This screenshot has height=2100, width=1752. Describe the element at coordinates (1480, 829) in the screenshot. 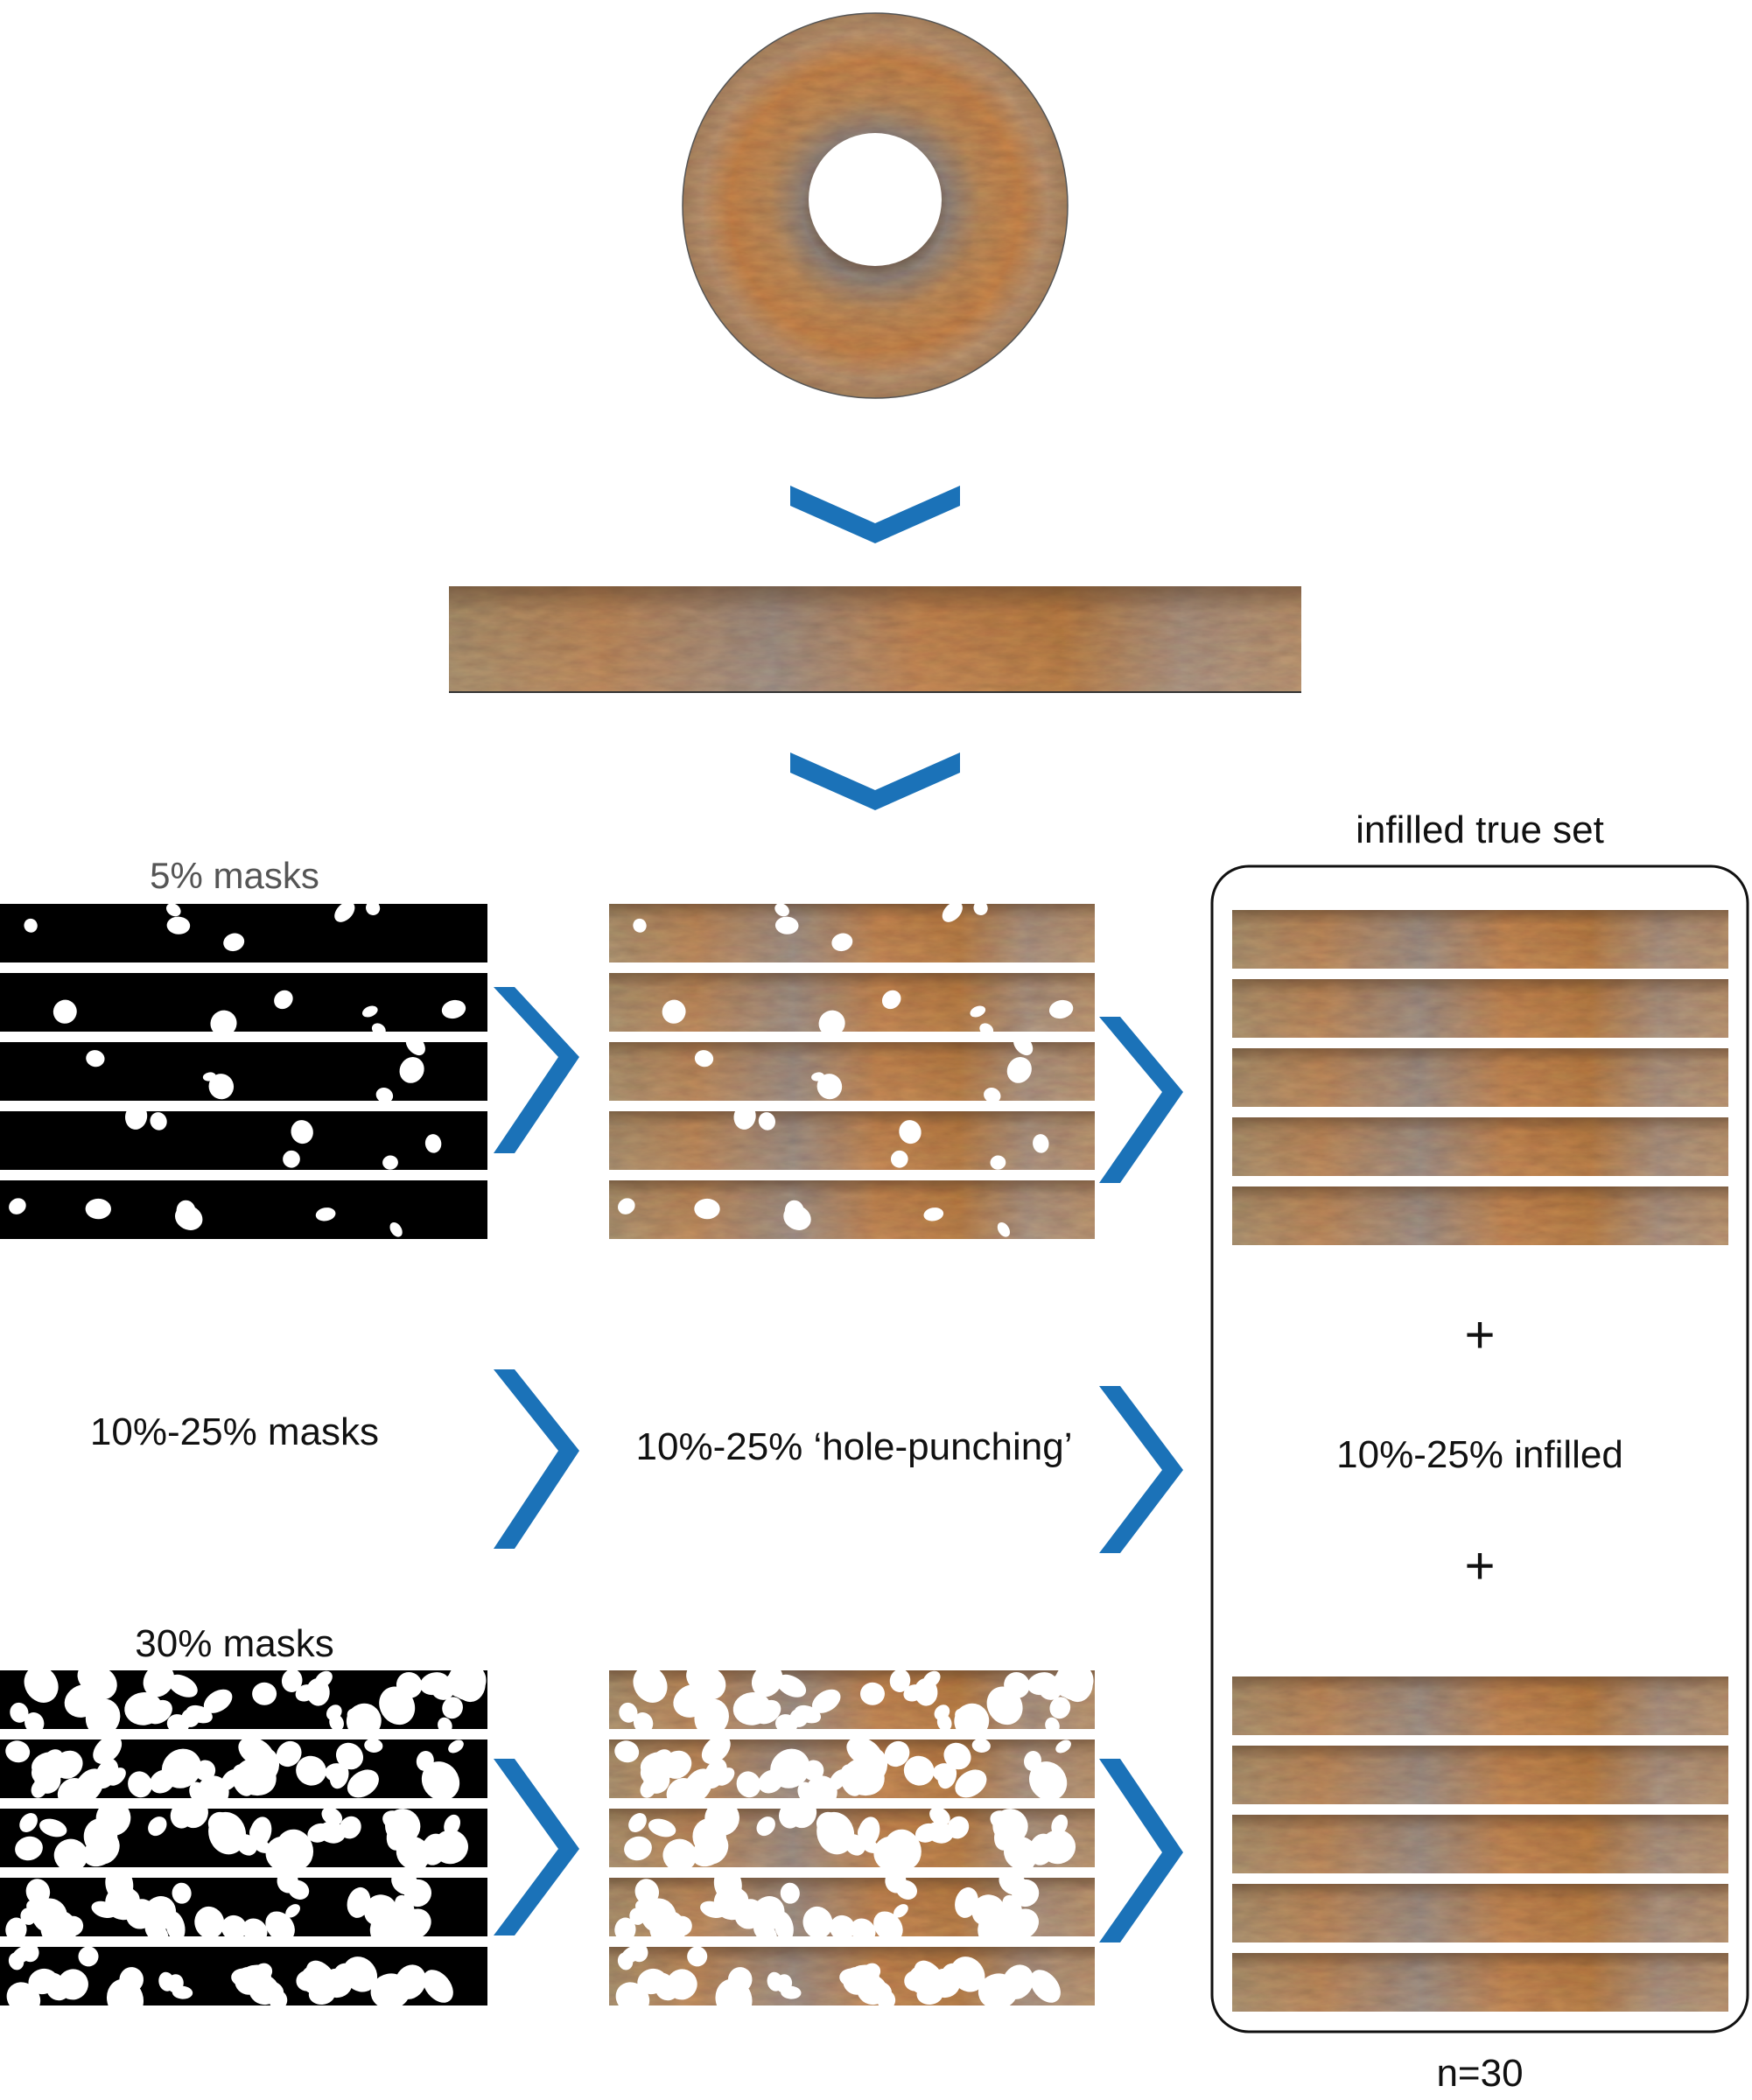

I see `label-infilled-true-set: infilled true set` at that location.